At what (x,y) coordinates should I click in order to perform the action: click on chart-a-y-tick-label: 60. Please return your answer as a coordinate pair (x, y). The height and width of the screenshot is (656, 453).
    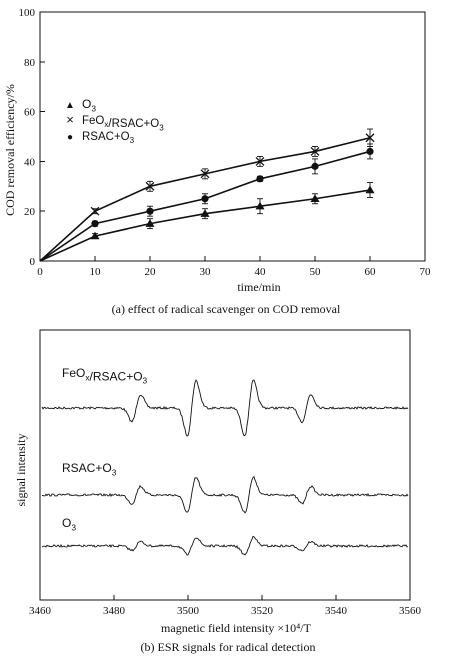
    Looking at the image, I should click on (30, 113).